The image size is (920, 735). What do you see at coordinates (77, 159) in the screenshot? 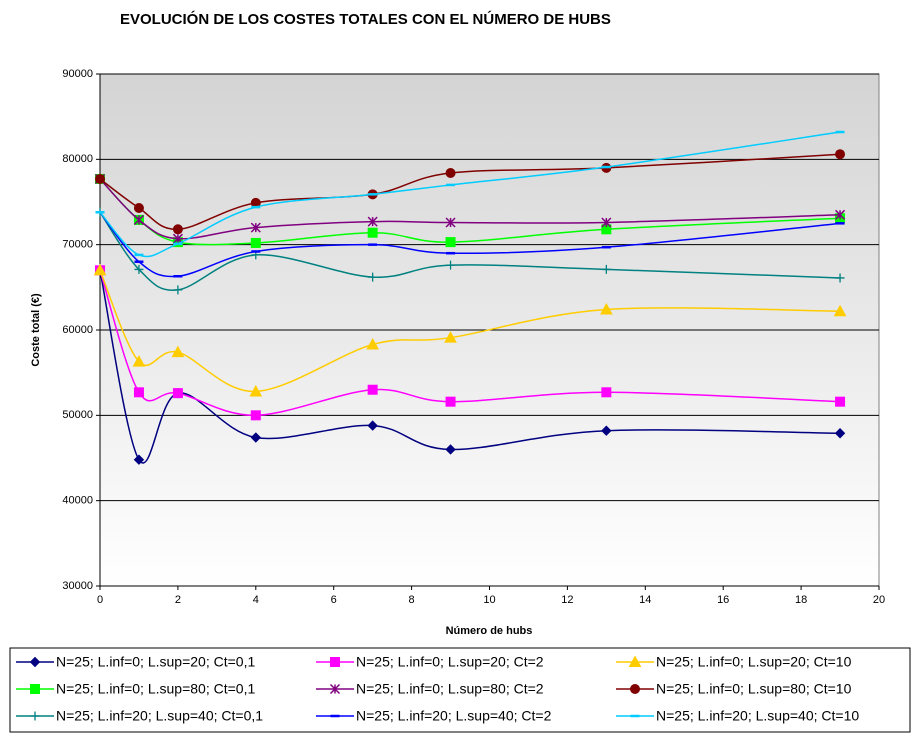
I see `y-tick-label: 80000` at bounding box center [77, 159].